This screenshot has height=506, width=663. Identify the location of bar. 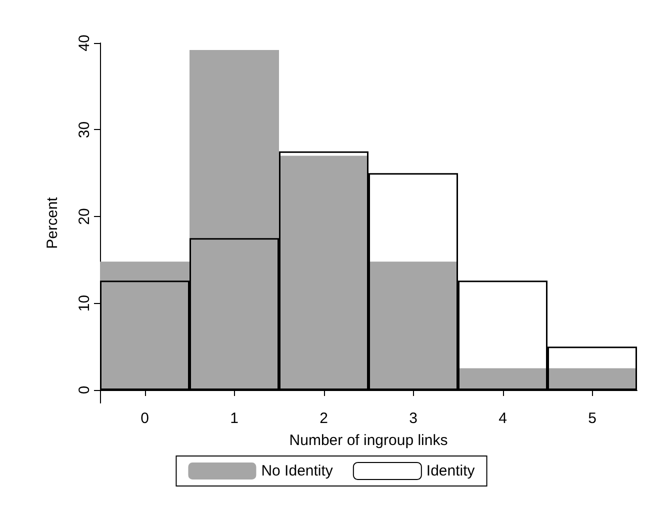
(413, 326).